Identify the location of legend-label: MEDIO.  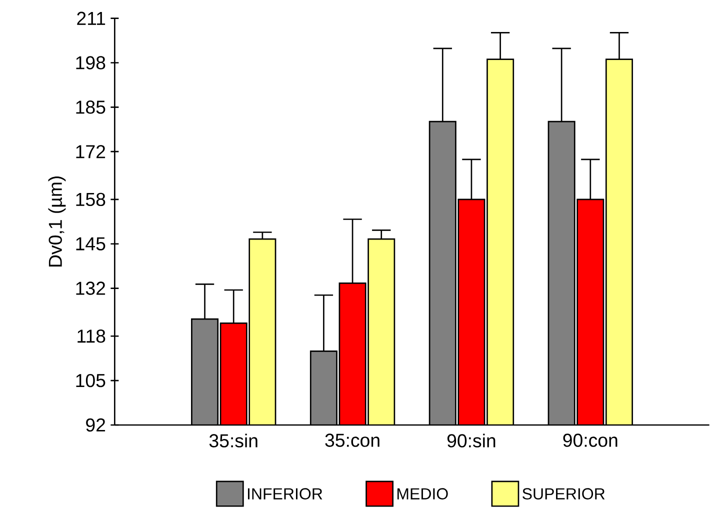
(422, 494).